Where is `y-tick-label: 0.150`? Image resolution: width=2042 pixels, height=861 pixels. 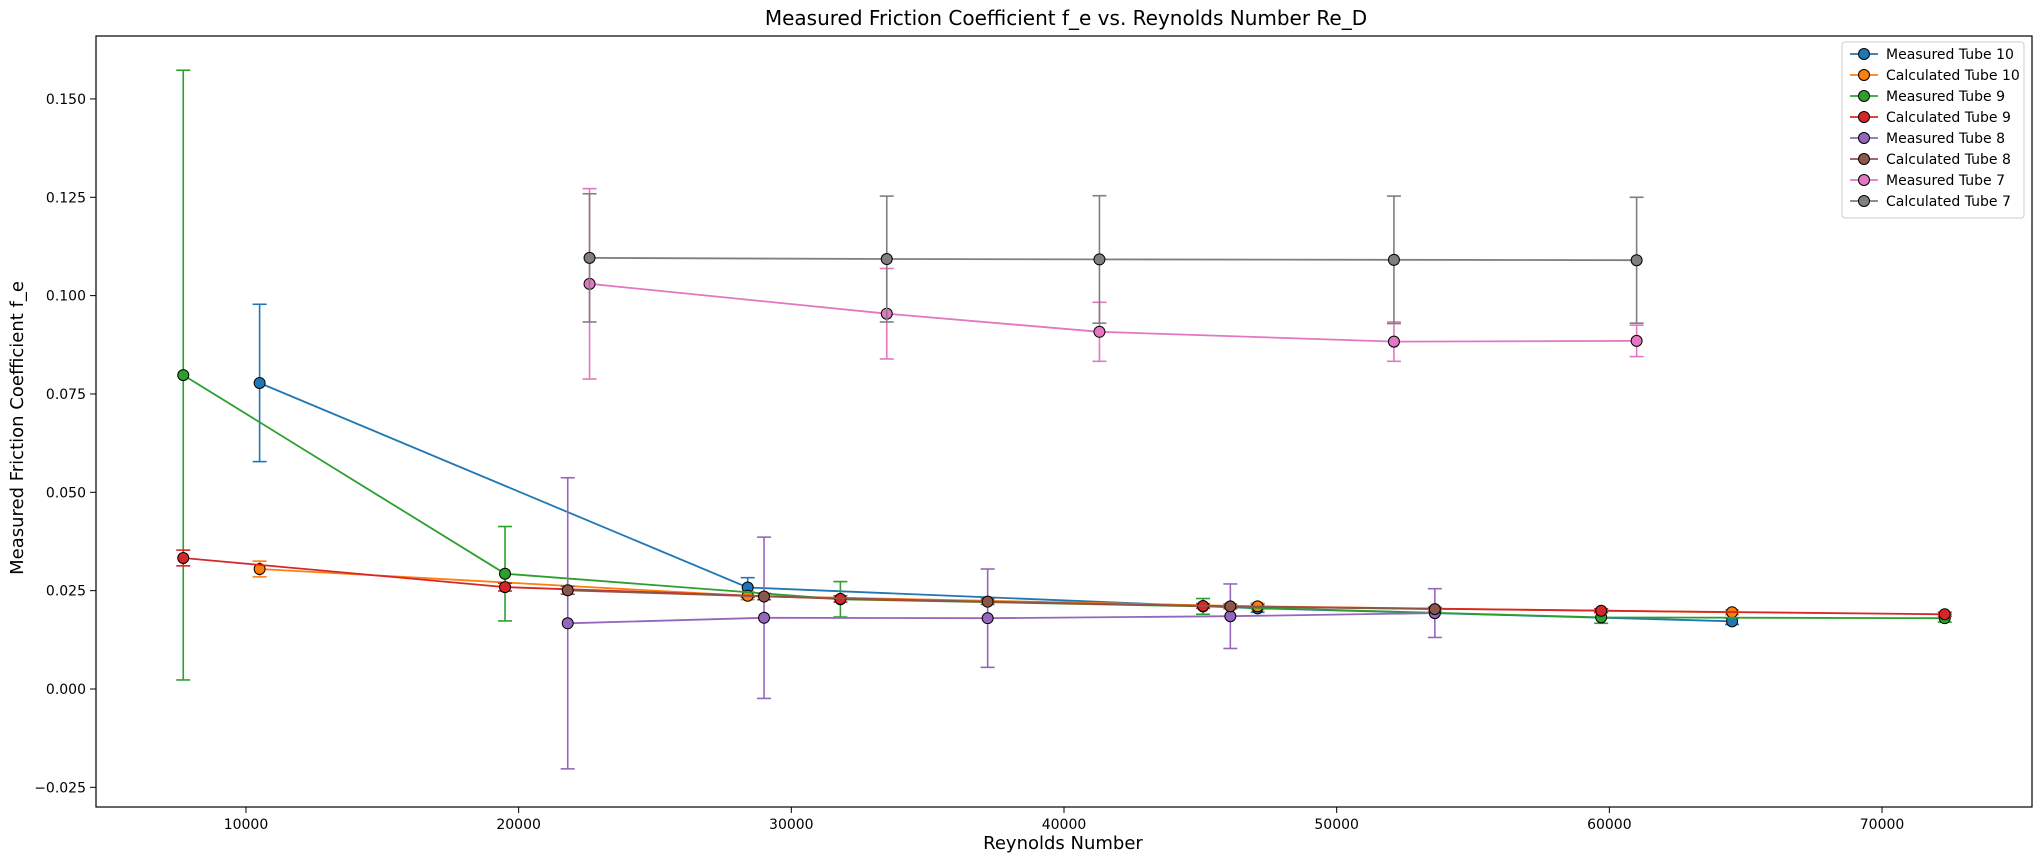 y-tick-label: 0.150 is located at coordinates (66, 100).